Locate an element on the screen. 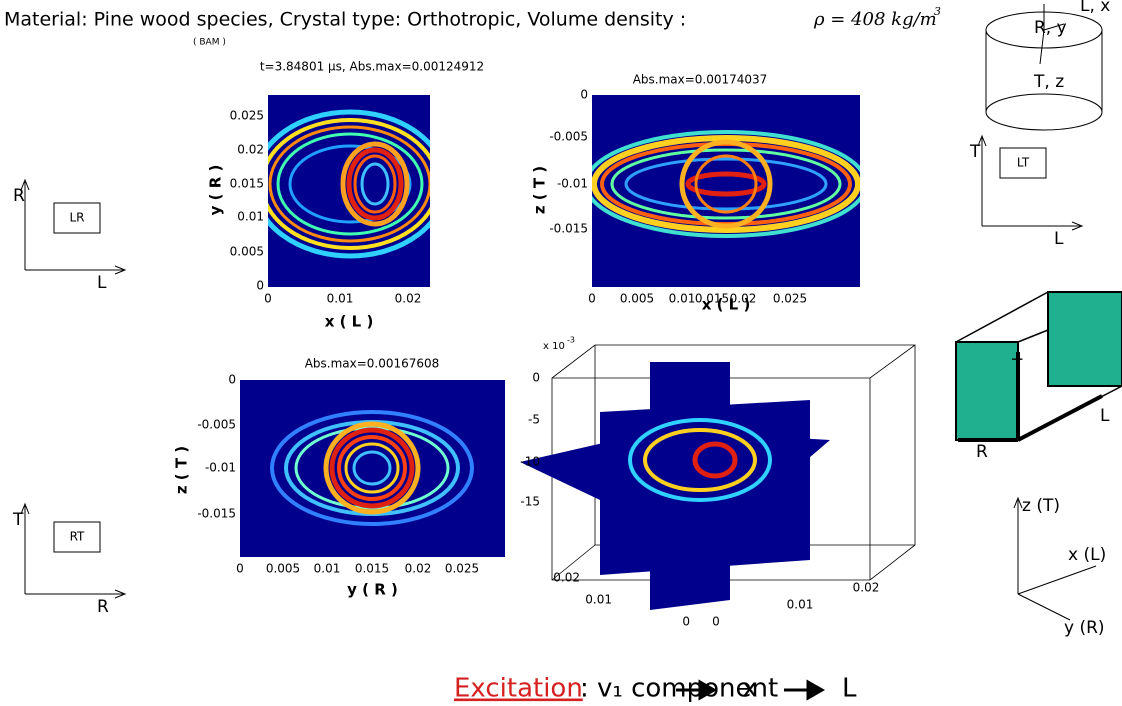 This screenshot has height=706, width=1122. box-frame is located at coordinates (733, 462).